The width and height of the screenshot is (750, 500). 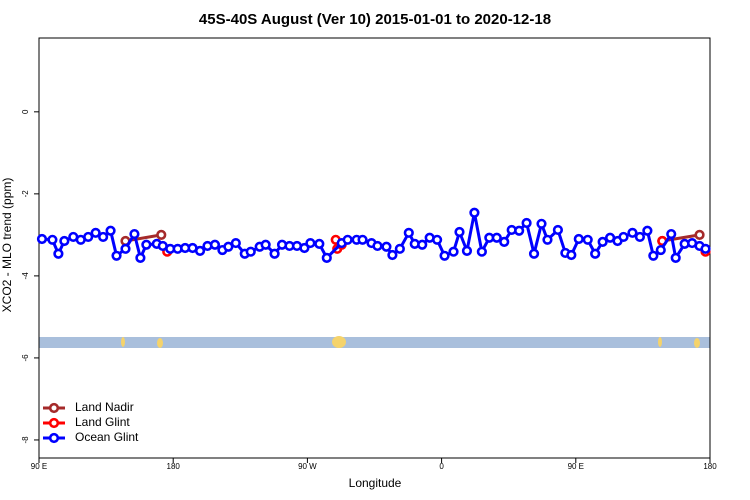 I want to click on x-tick-label: 0, so click(x=441, y=466).